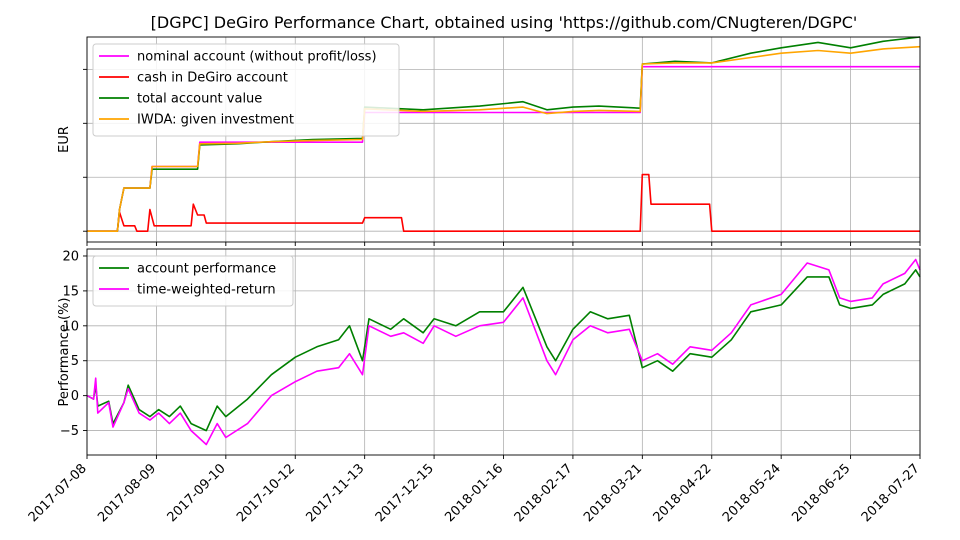 The image size is (960, 540). I want to click on y-tick-label: 5, so click(75, 361).